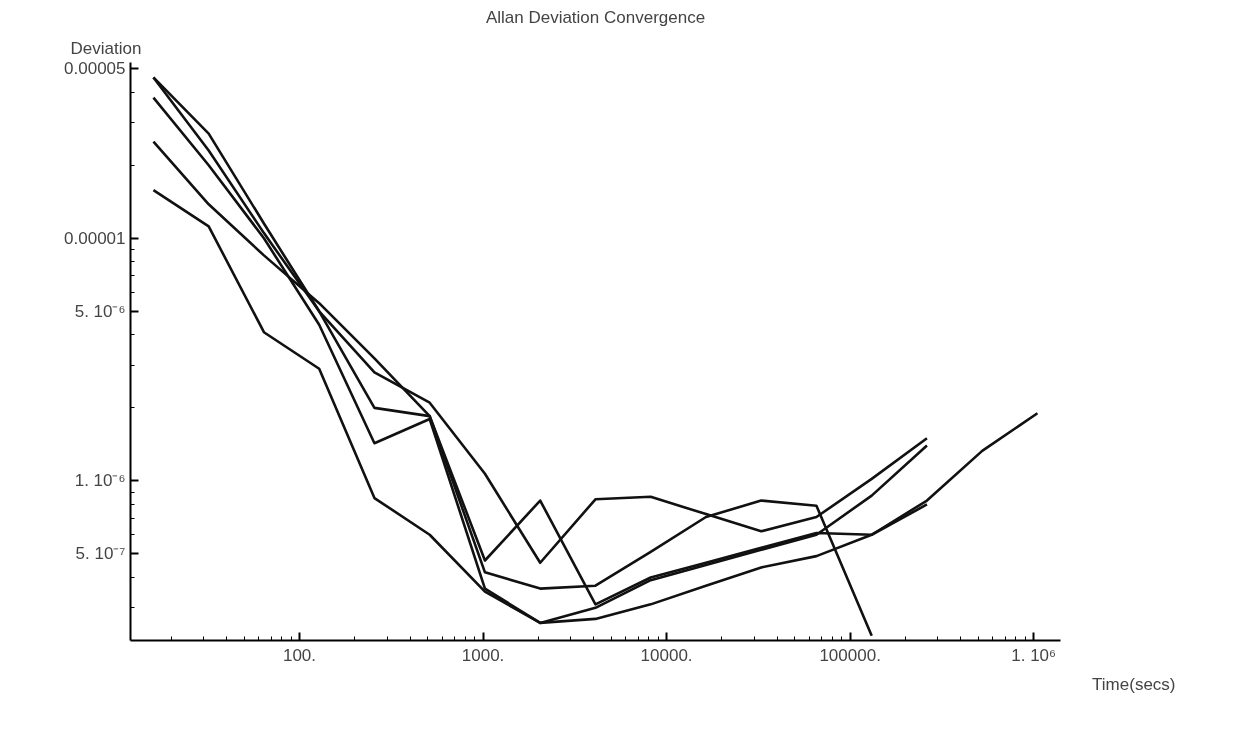 The height and width of the screenshot is (736, 1239). I want to click on y-tick-label: 5. 10⁻⁶, so click(100, 311).